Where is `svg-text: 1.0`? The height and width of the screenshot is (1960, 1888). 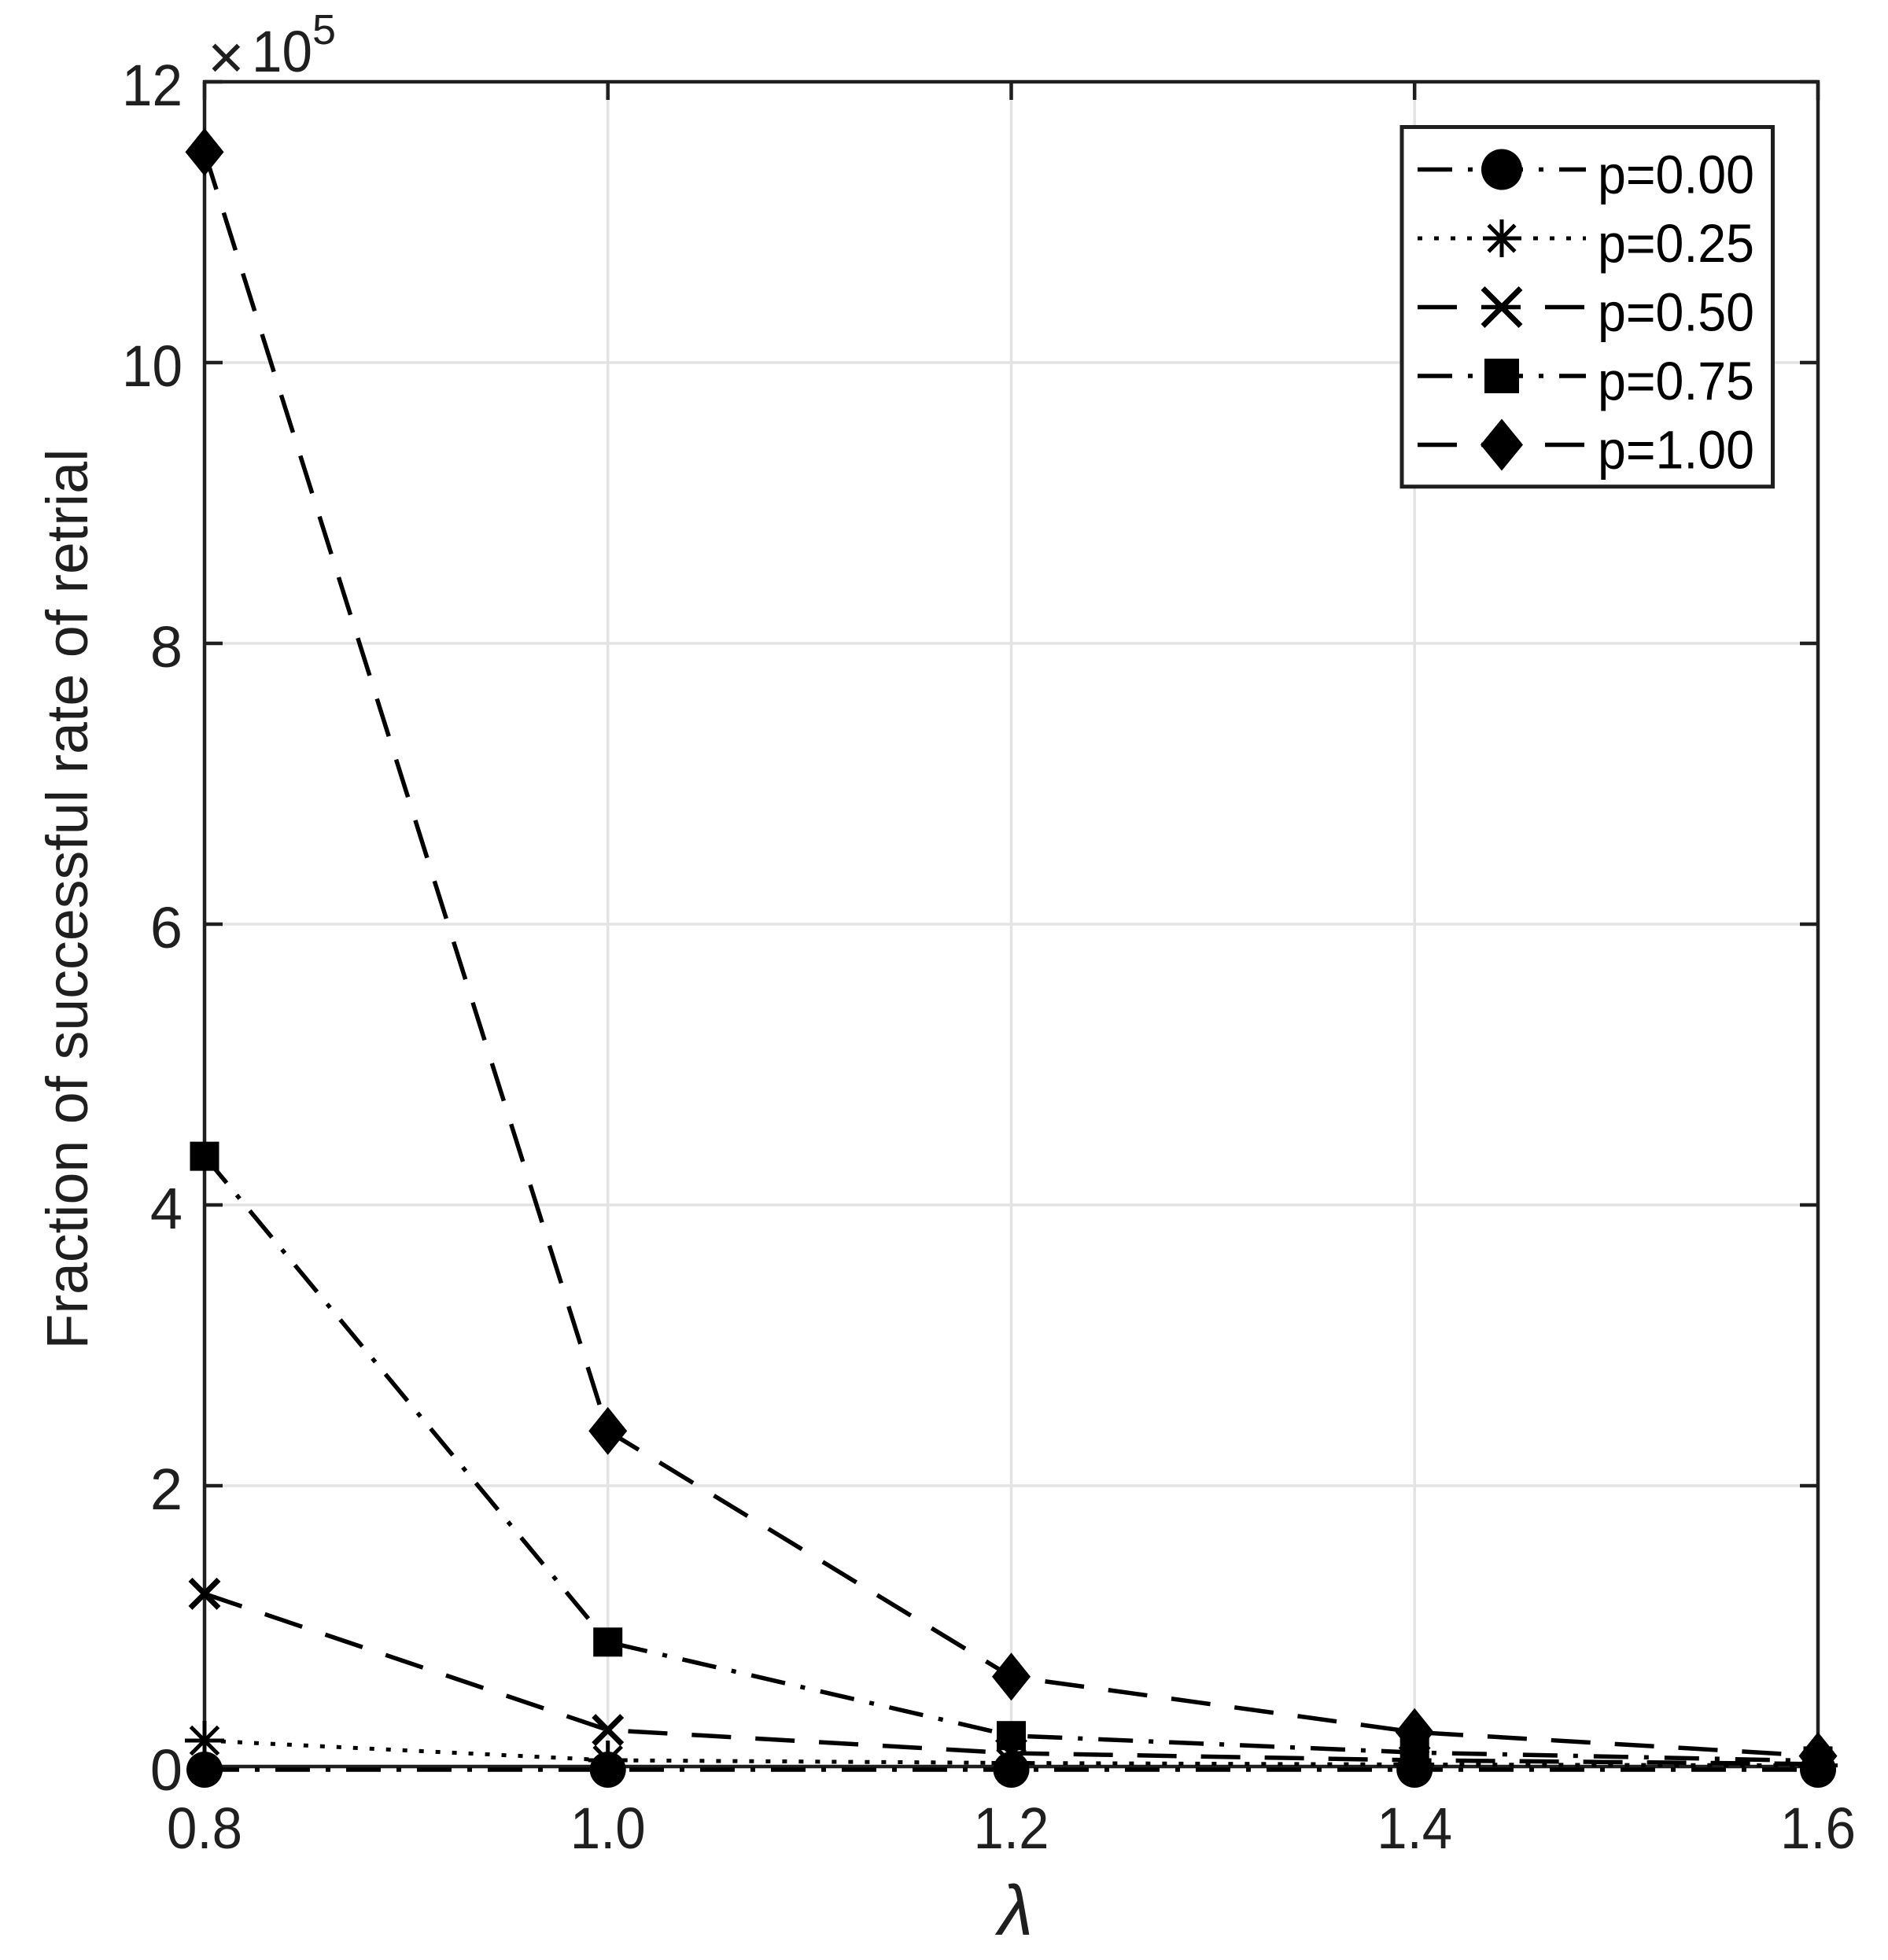
svg-text: 1.0 is located at coordinates (608, 1829).